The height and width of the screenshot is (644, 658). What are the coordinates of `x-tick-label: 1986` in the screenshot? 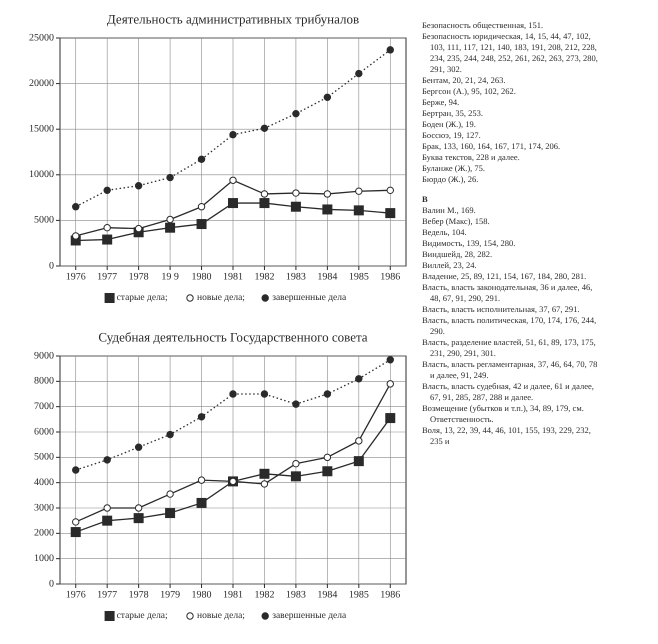 It's located at (390, 594).